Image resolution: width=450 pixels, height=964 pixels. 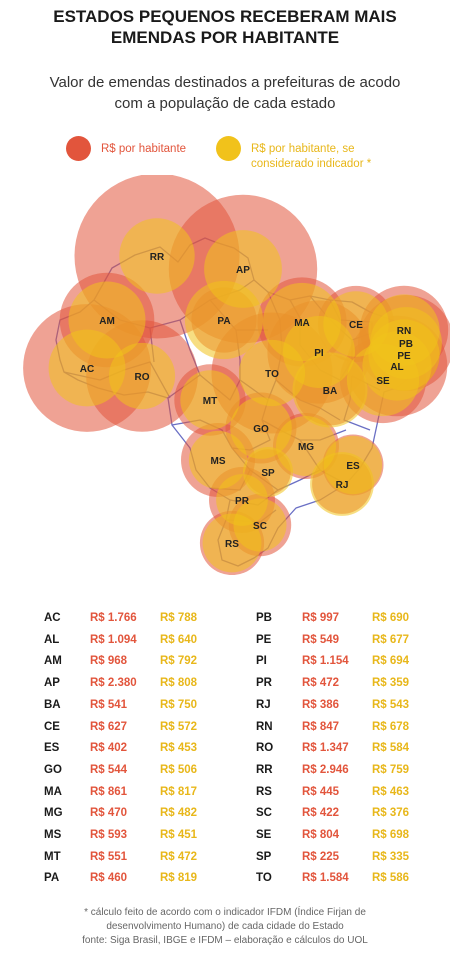 I want to click on value-with-indicator: R$ 640, so click(x=179, y=639).